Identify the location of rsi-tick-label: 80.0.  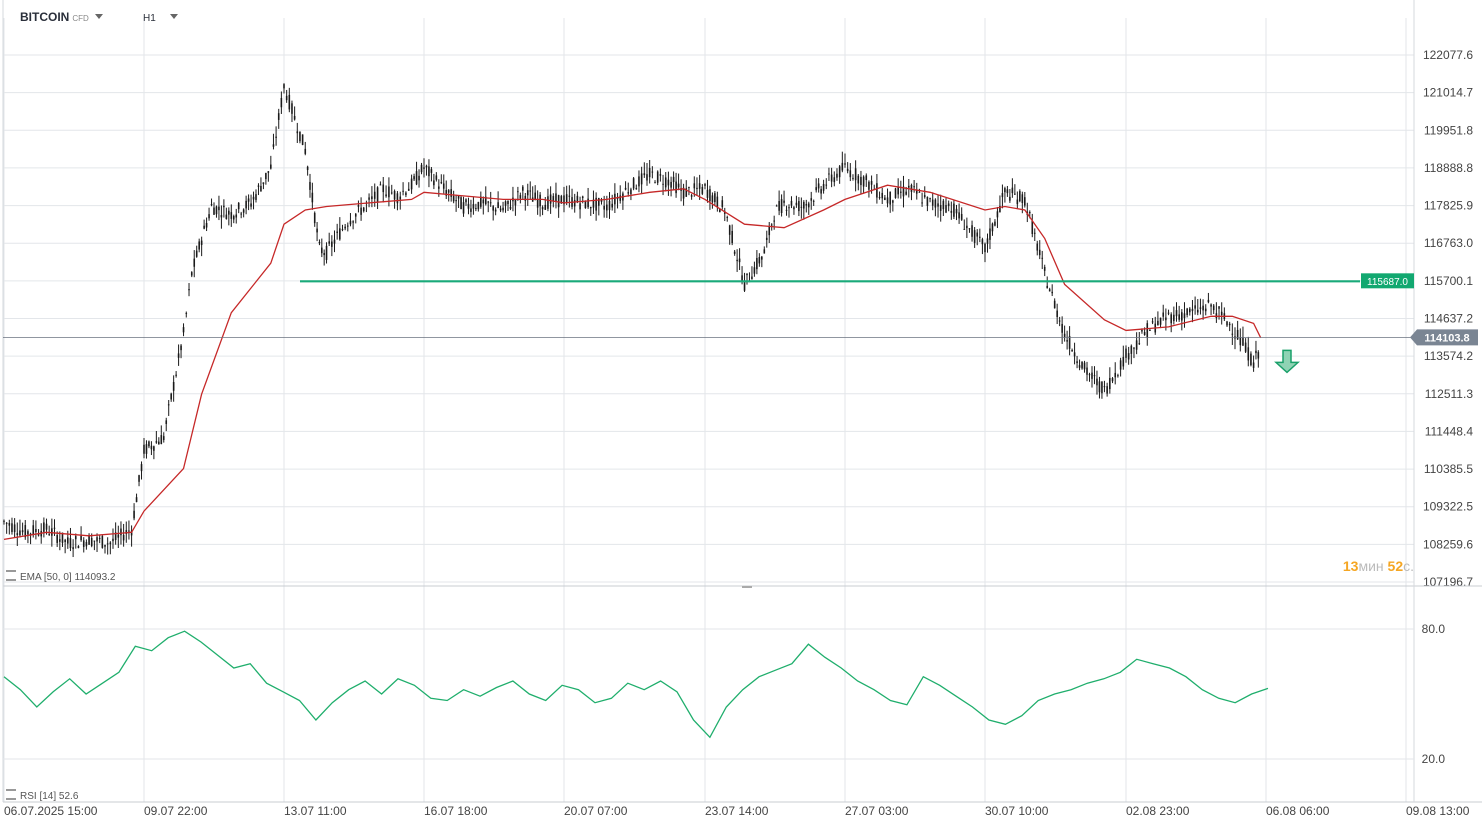
(1434, 629).